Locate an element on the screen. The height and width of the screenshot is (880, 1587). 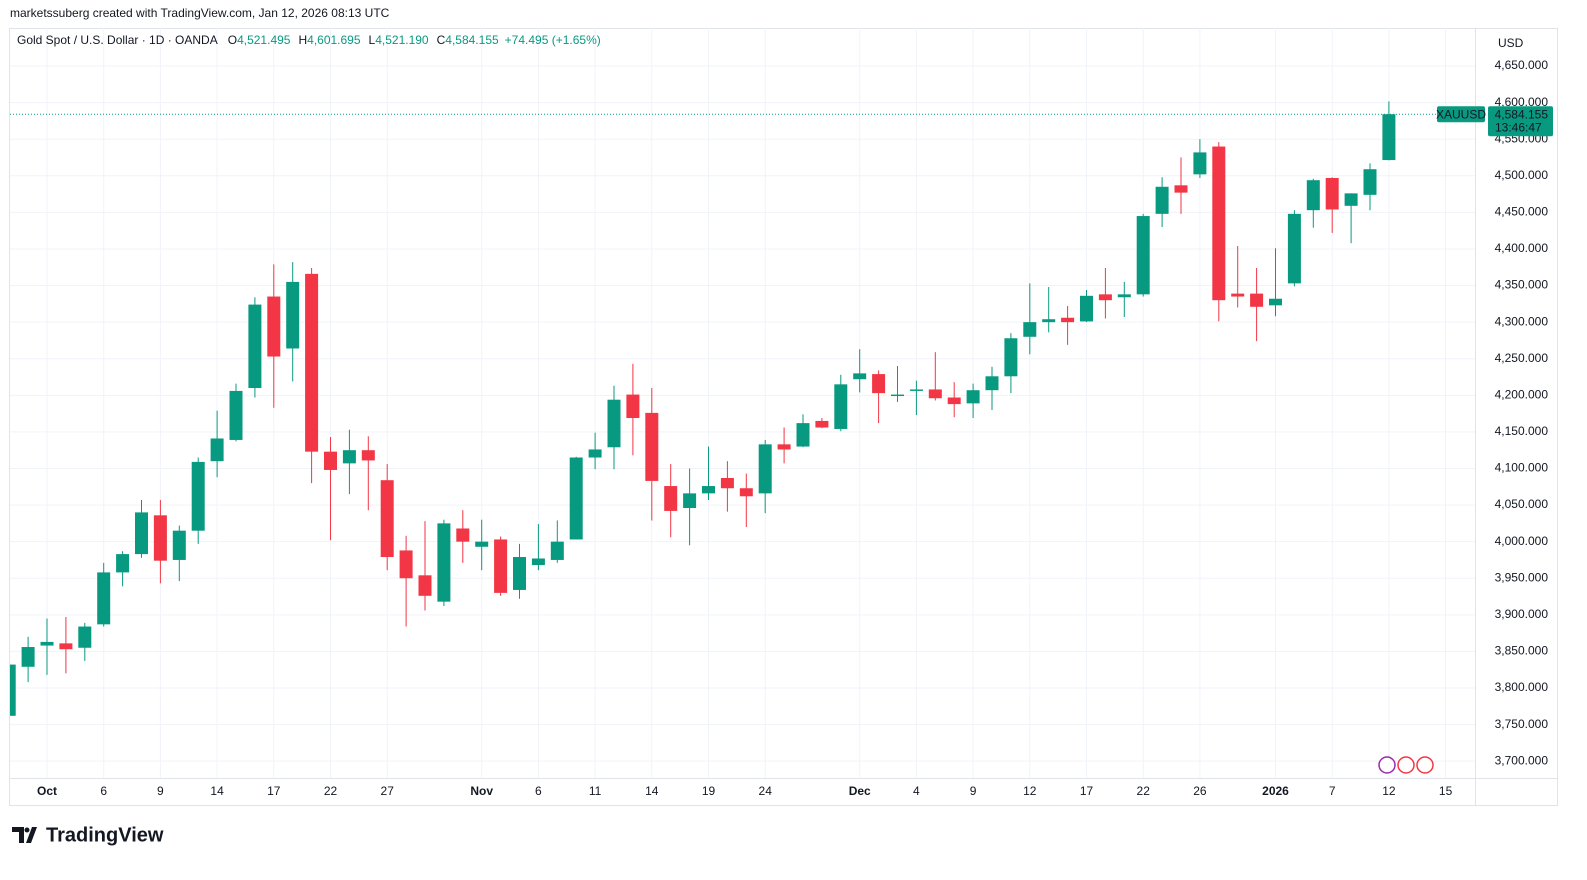
symbol-tag-label: XAUUSD is located at coordinates (1461, 114).